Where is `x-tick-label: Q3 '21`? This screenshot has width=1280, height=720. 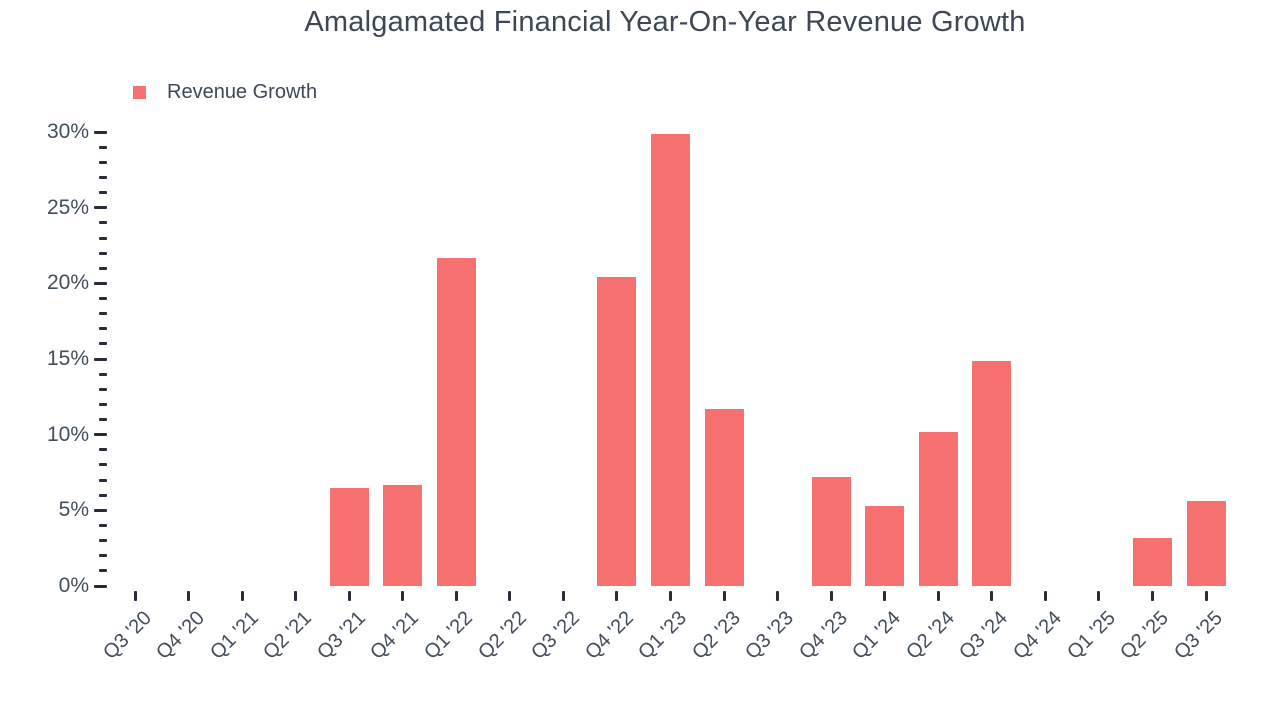 x-tick-label: Q3 '21 is located at coordinates (341, 635).